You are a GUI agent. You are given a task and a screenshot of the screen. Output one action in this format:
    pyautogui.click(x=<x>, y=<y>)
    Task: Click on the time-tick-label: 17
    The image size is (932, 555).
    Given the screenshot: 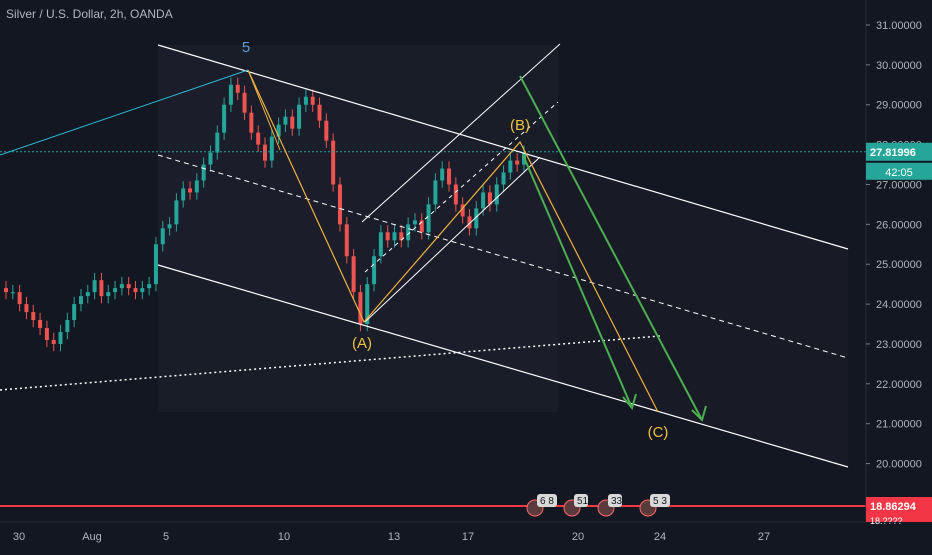 What is the action you would take?
    pyautogui.click(x=468, y=537)
    